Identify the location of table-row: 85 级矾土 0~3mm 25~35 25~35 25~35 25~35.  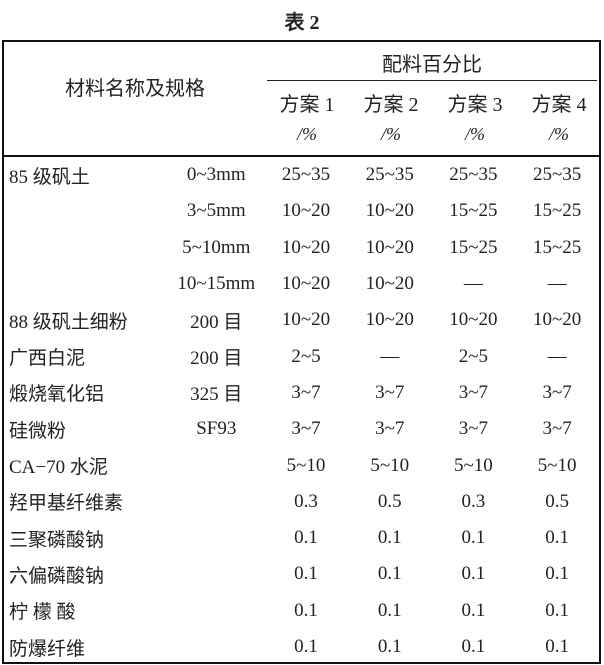
(301, 175).